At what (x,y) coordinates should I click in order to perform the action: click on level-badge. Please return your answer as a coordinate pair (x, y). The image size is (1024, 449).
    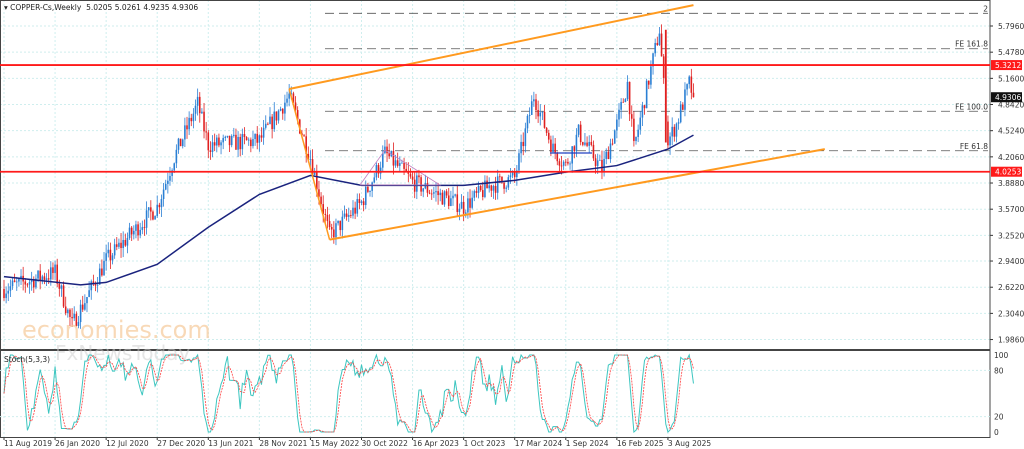
    Looking at the image, I should click on (1006, 171).